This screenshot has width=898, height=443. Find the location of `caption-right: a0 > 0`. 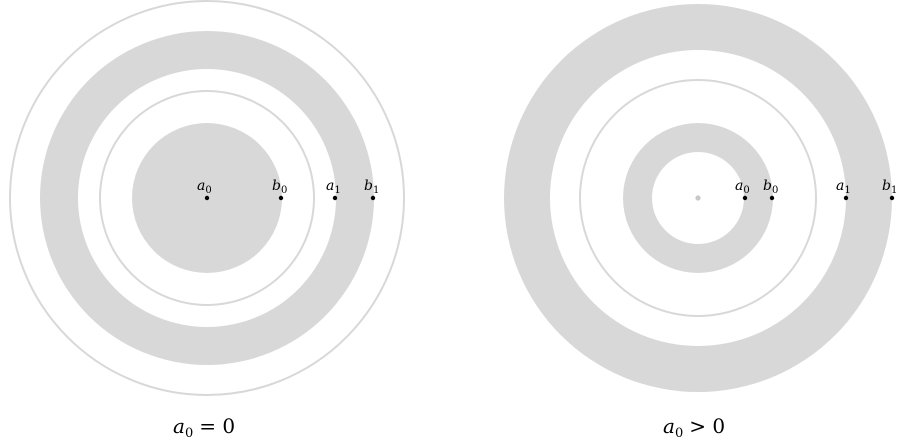

caption-right: a0 > 0 is located at coordinates (694, 427).